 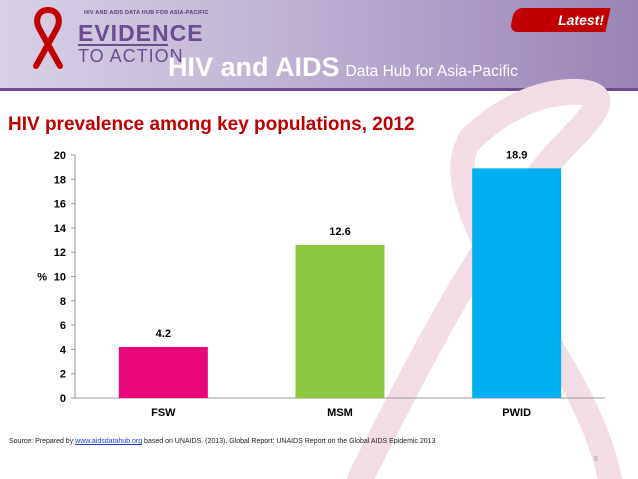 I want to click on y-axis-label: %, so click(x=42, y=278).